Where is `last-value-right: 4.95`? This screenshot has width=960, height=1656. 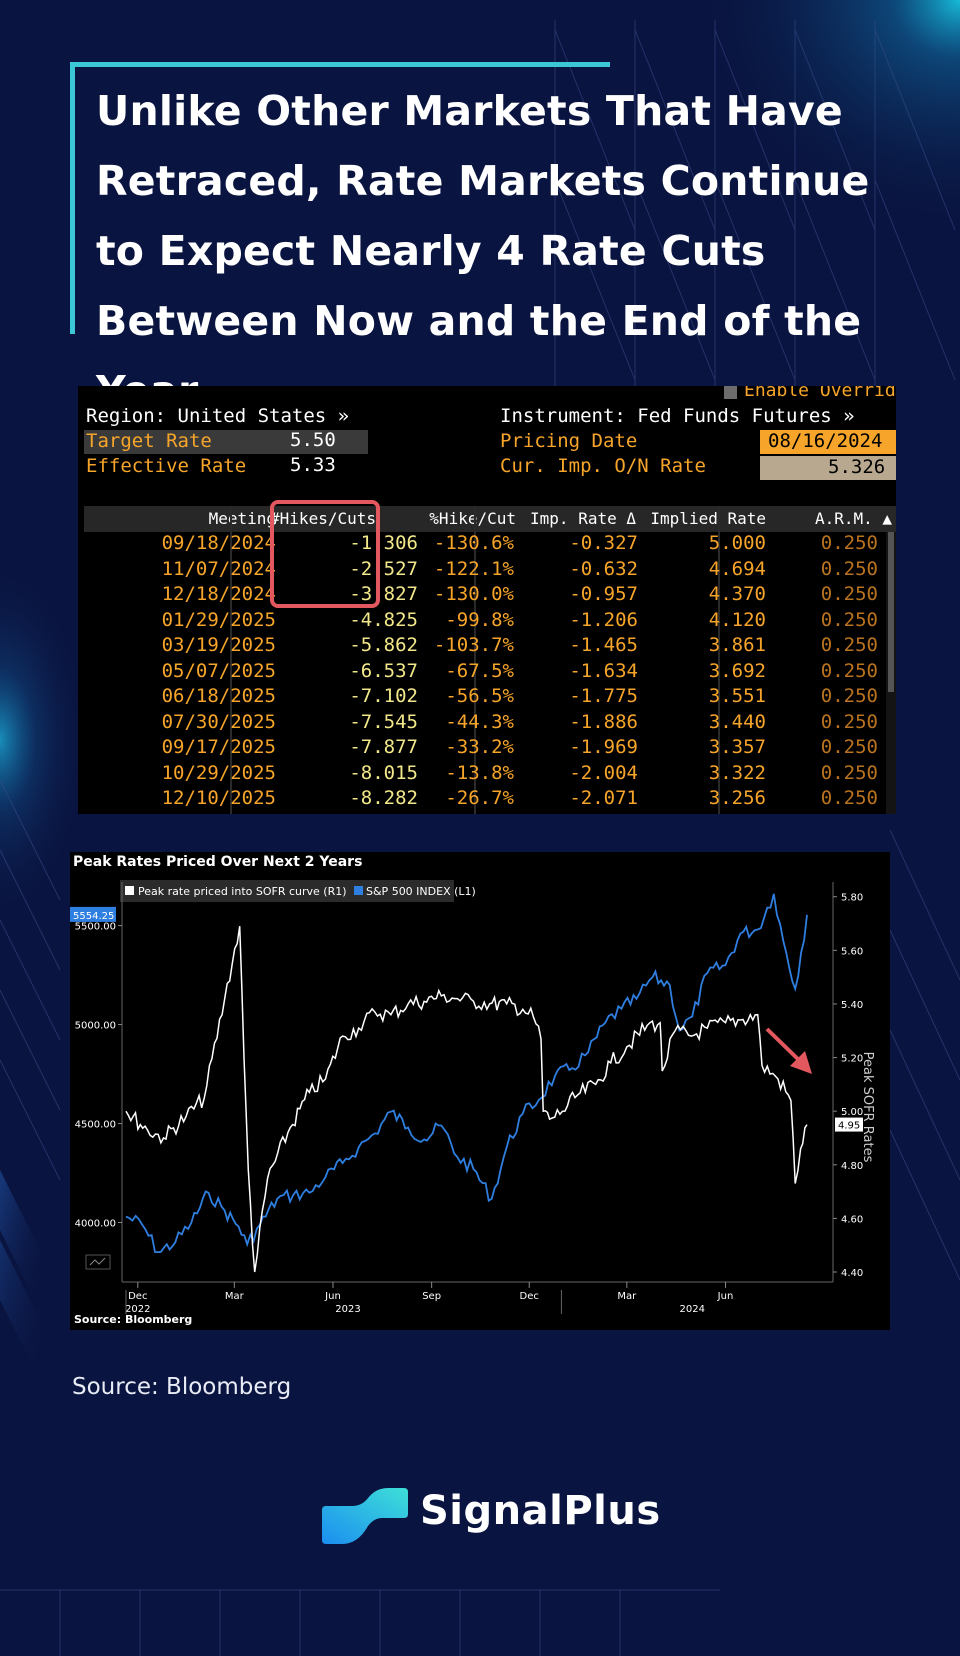
last-value-right: 4.95 is located at coordinates (849, 1124).